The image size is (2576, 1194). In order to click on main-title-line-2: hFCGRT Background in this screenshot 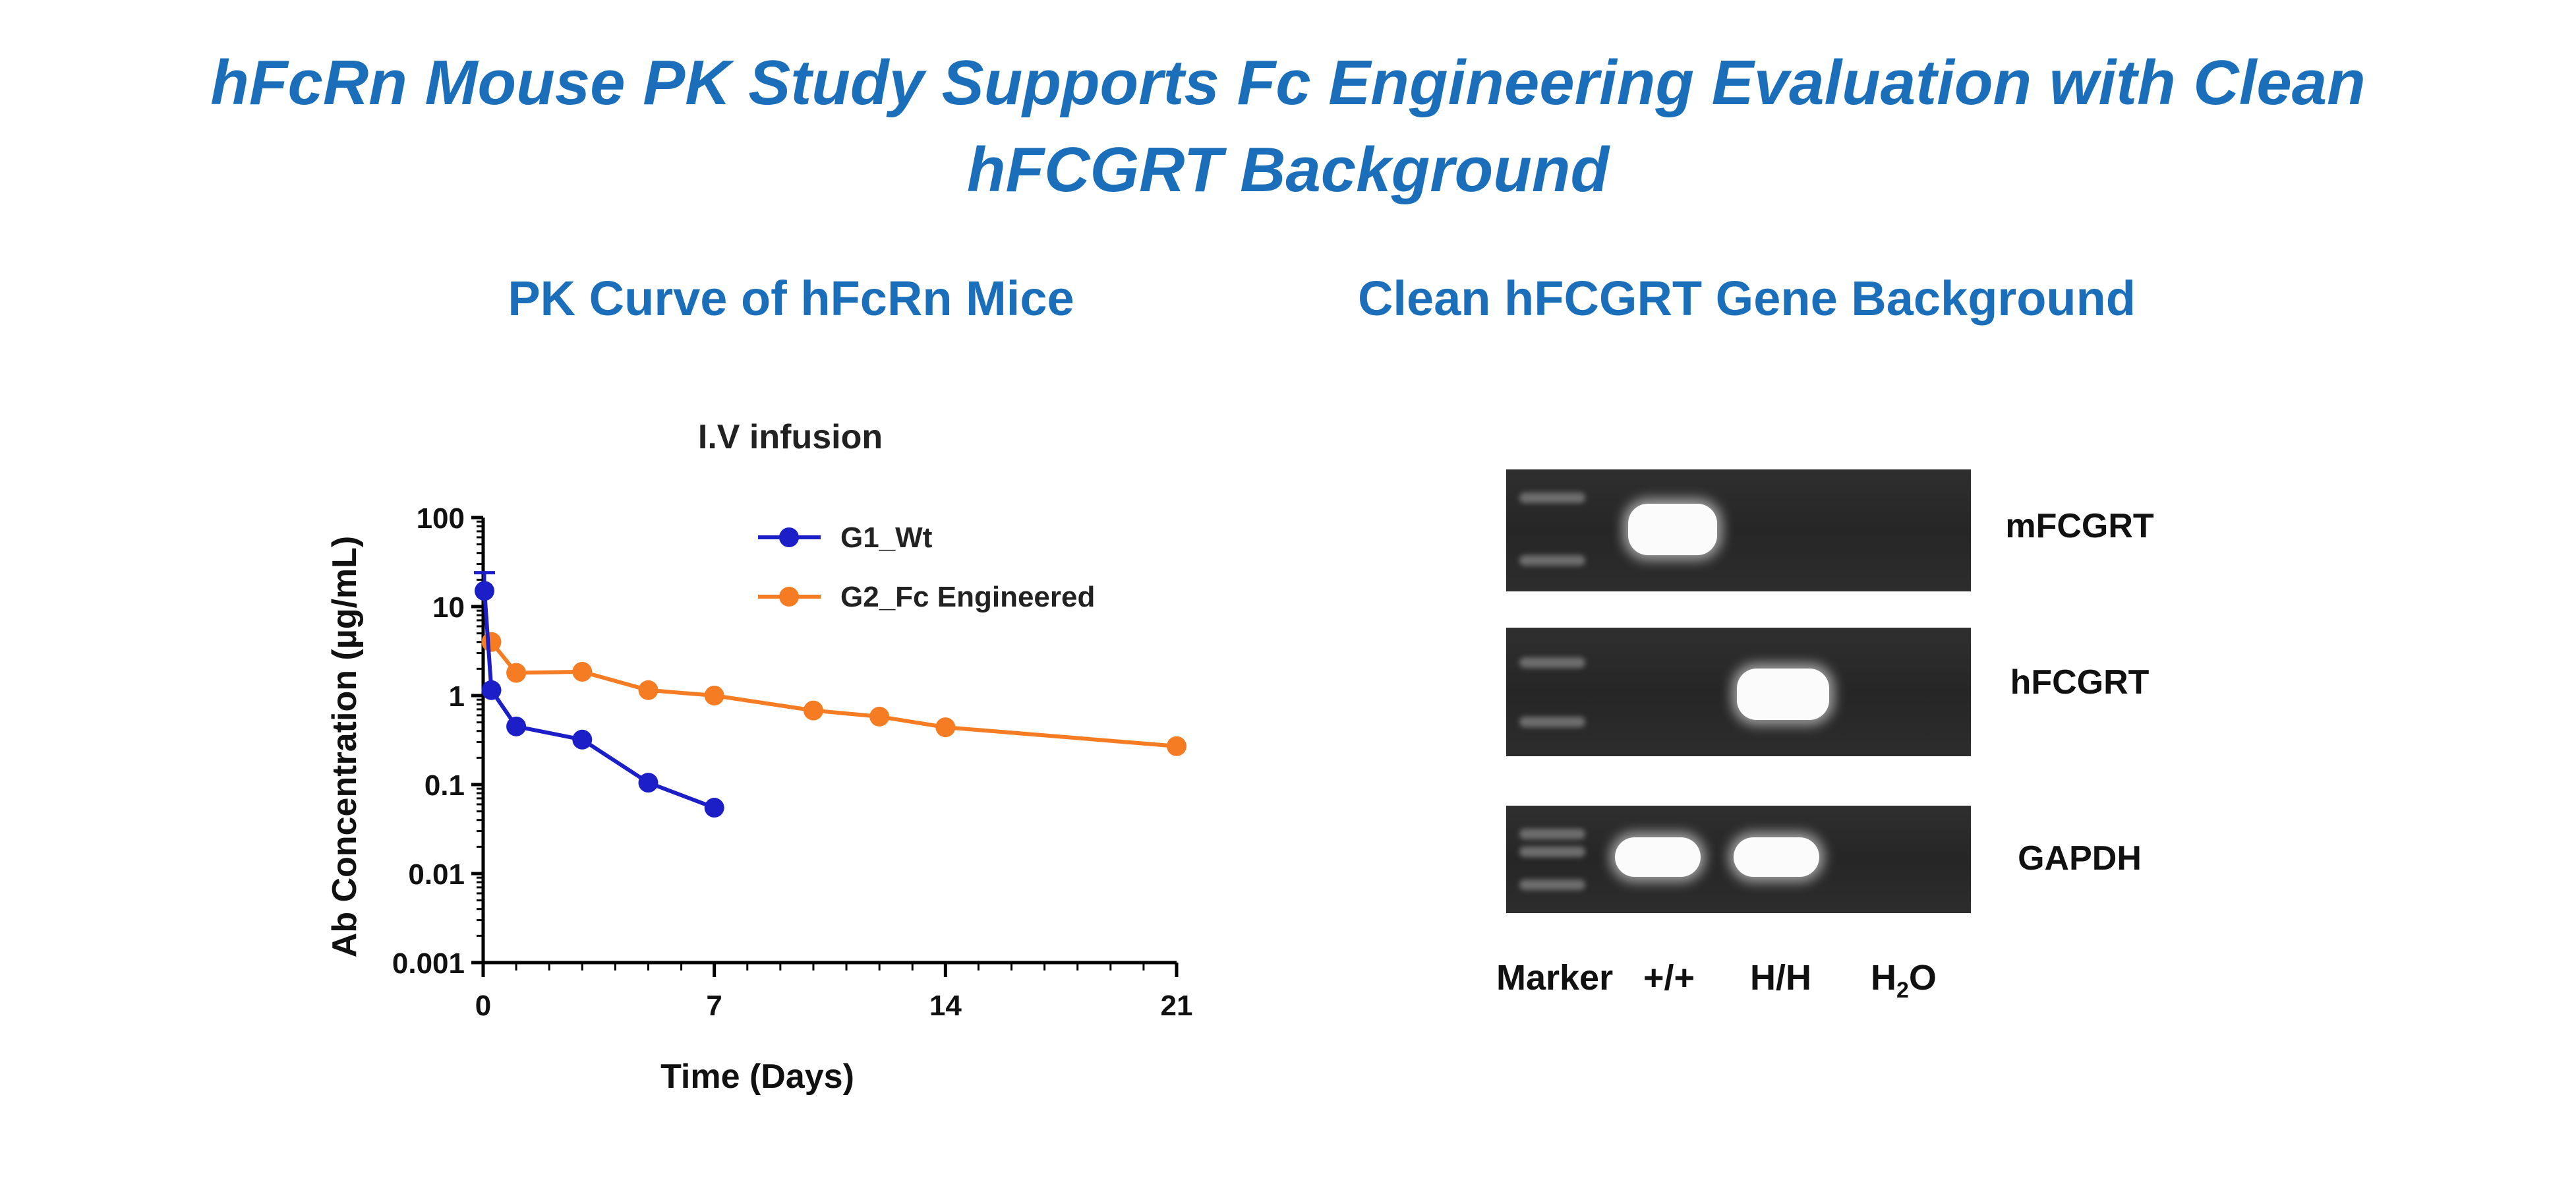, I will do `click(1288, 169)`.